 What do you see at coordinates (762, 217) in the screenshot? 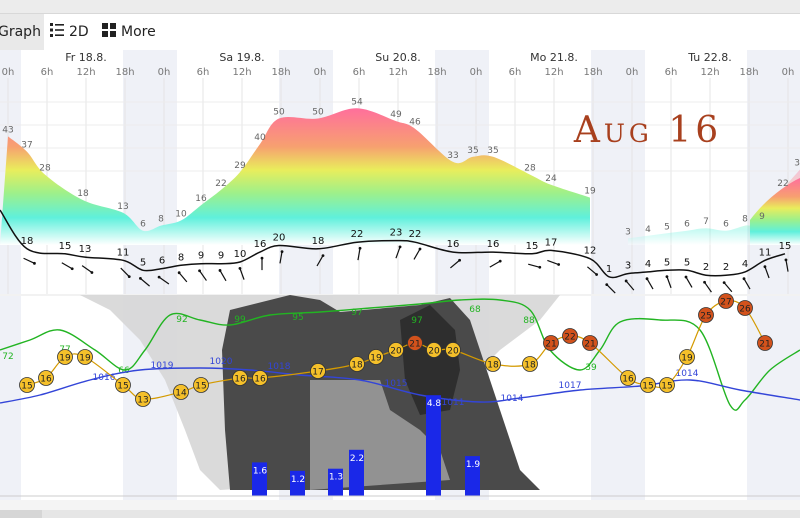
I see `upper-value-label: 9` at bounding box center [762, 217].